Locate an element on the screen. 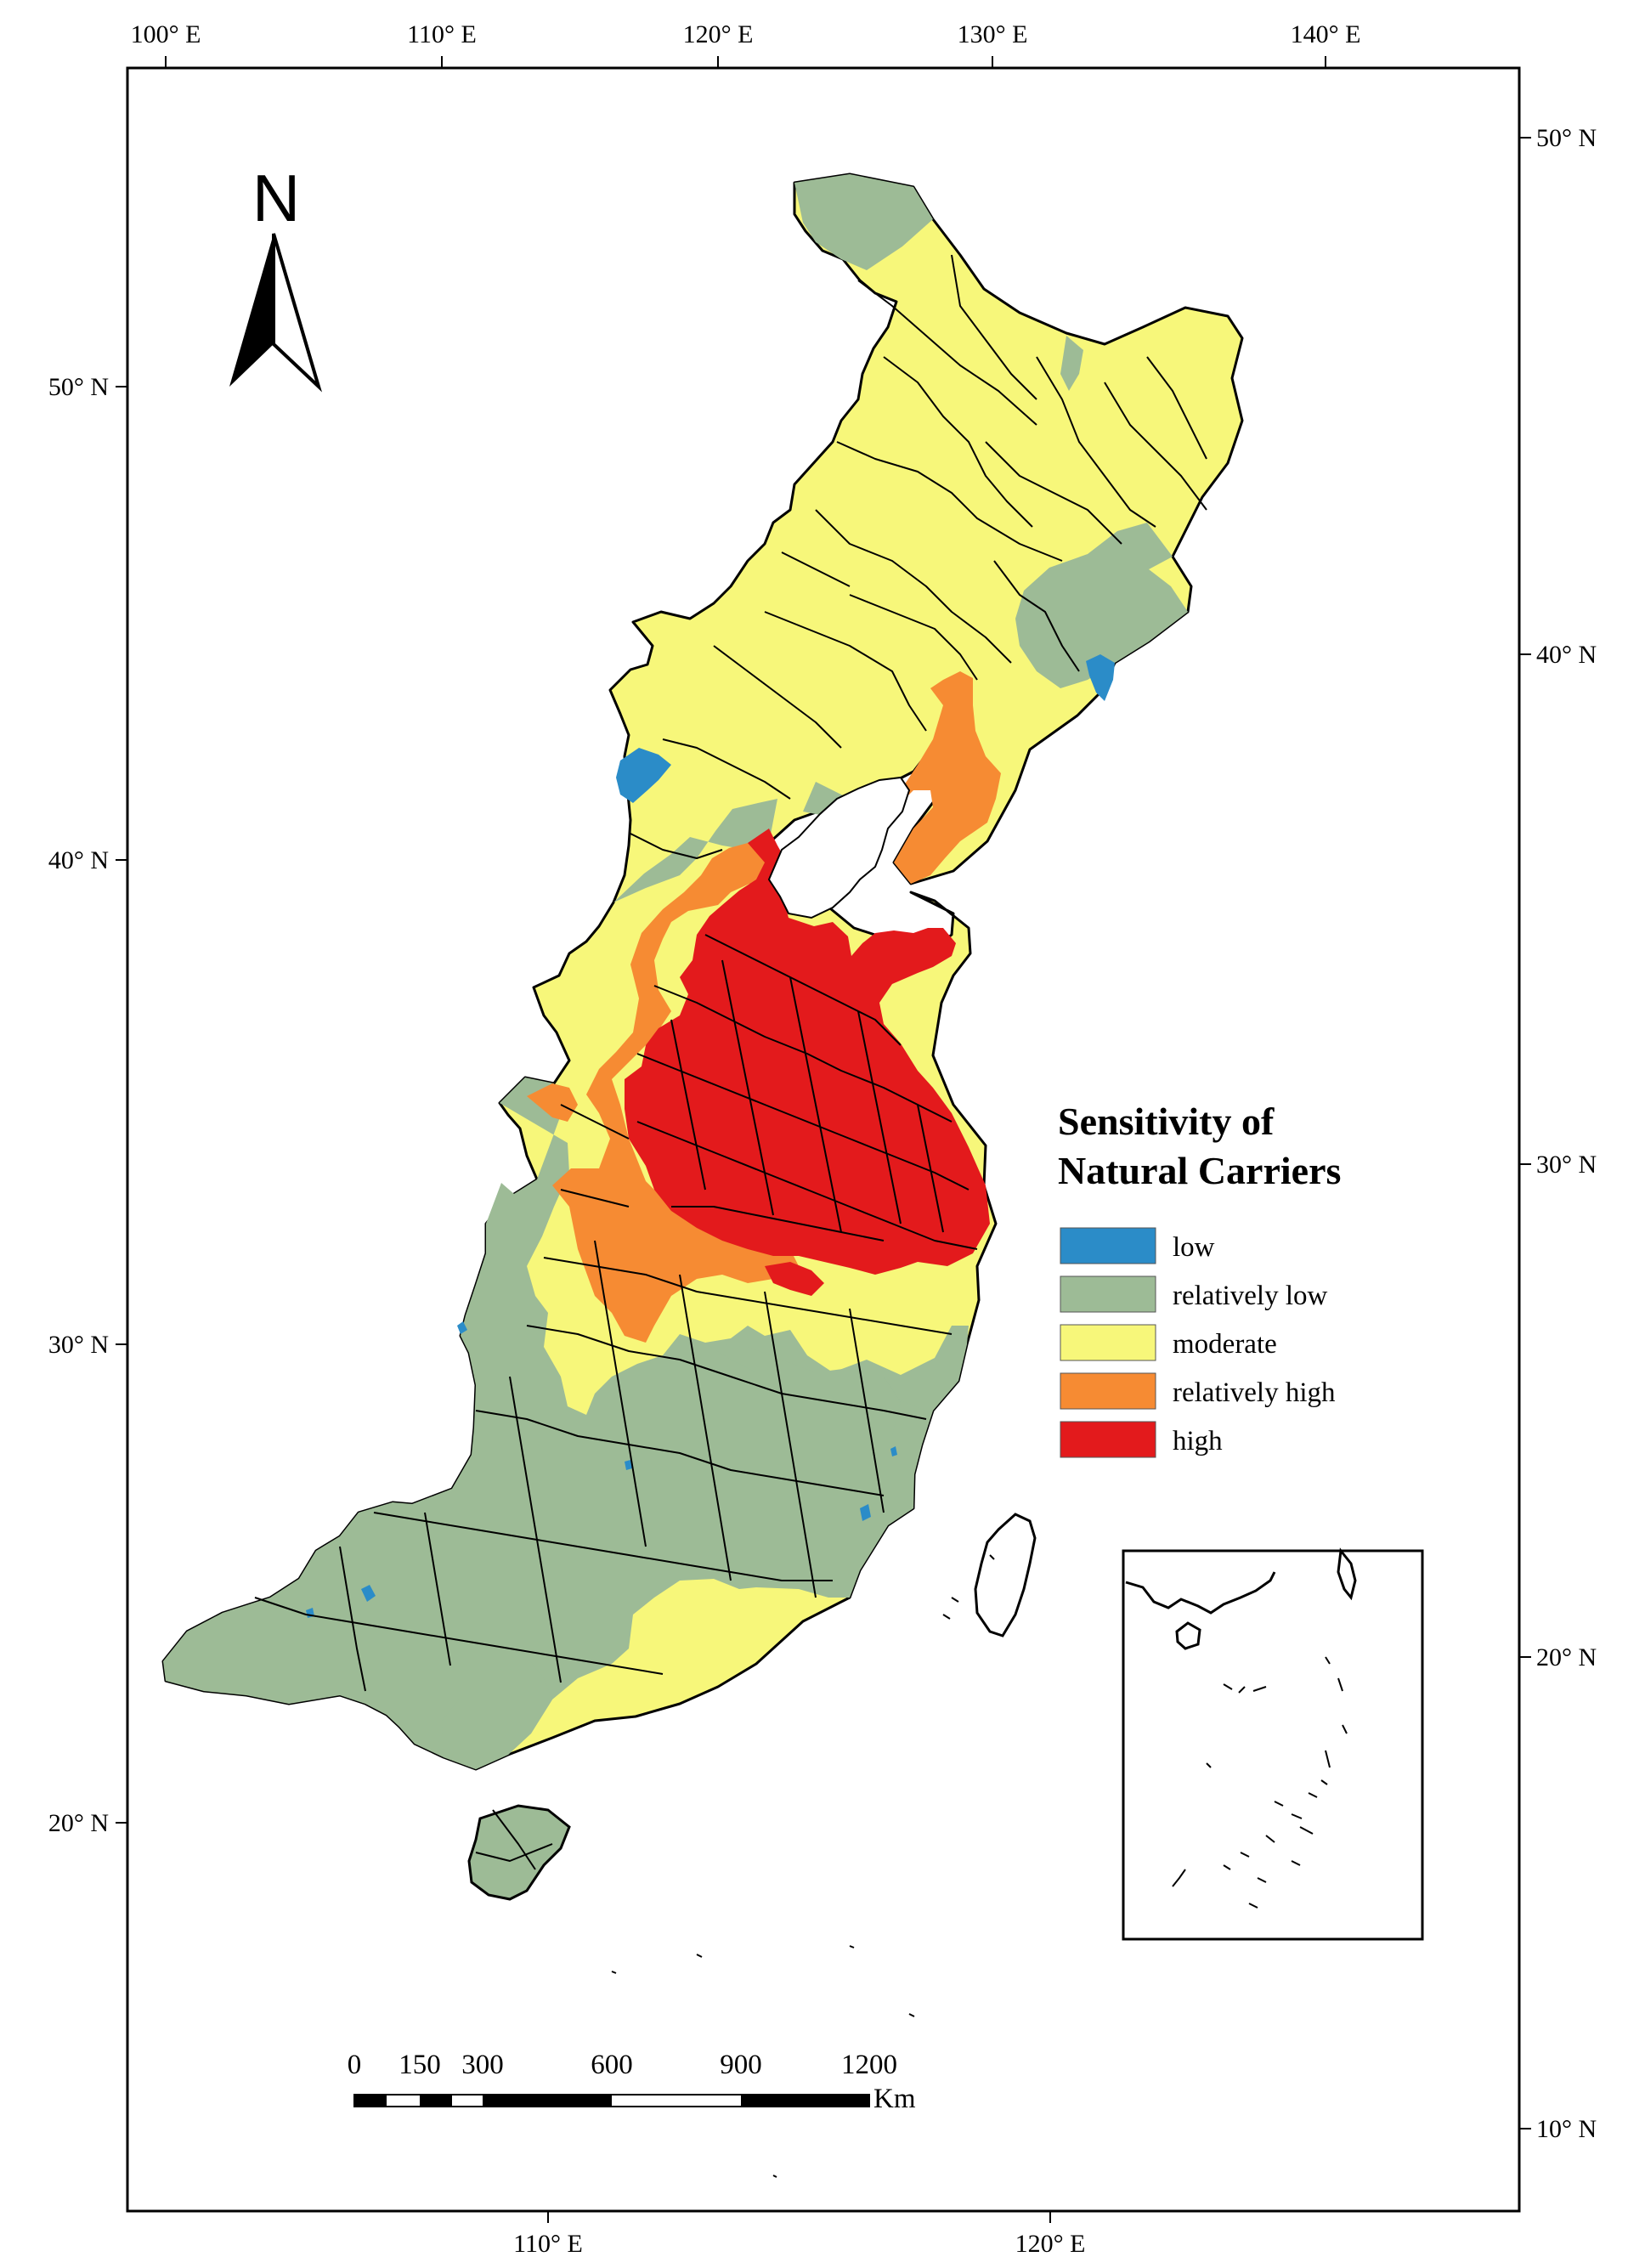 This screenshot has height=2268, width=1645. legend-label: relatively low is located at coordinates (1250, 1296).